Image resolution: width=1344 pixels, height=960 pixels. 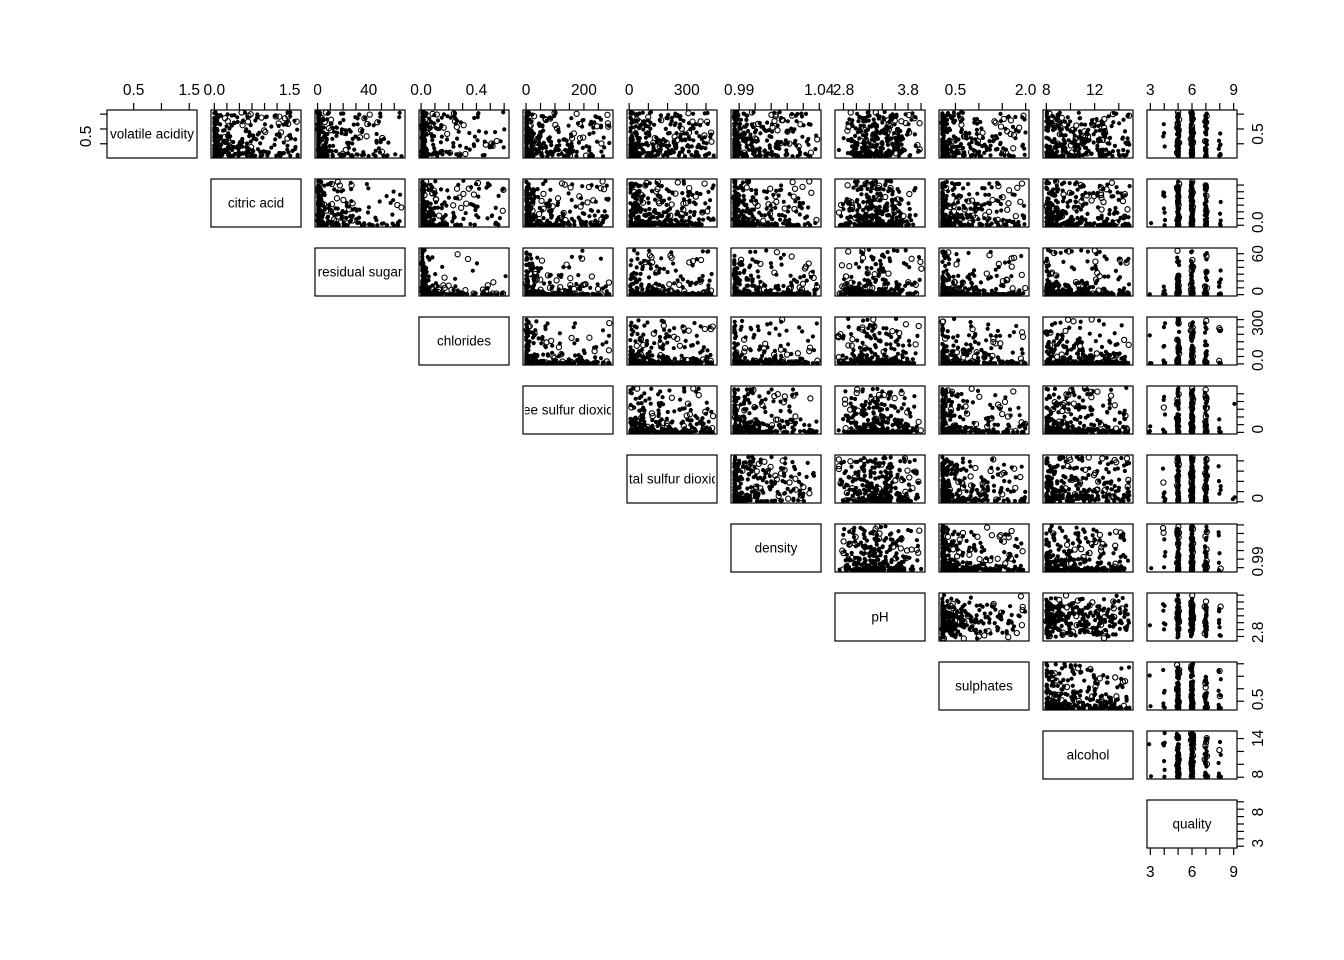 I want to click on right-axis-label: 0.0, so click(x=1258, y=360).